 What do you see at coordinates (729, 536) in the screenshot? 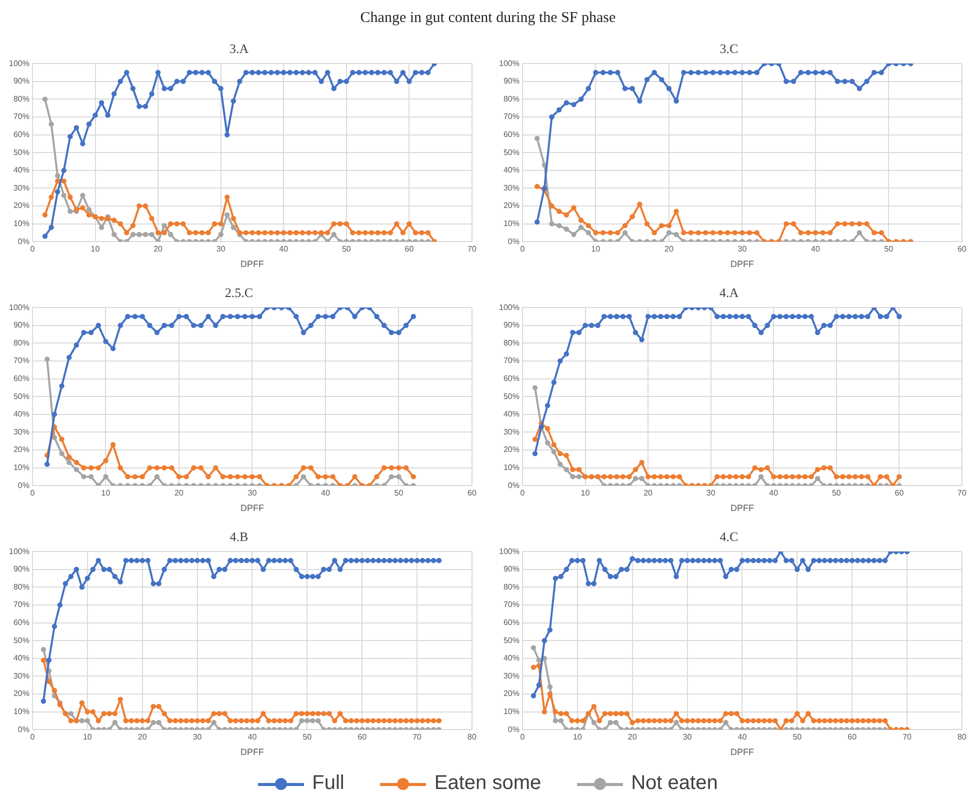
I see `chart-title: 4.C` at bounding box center [729, 536].